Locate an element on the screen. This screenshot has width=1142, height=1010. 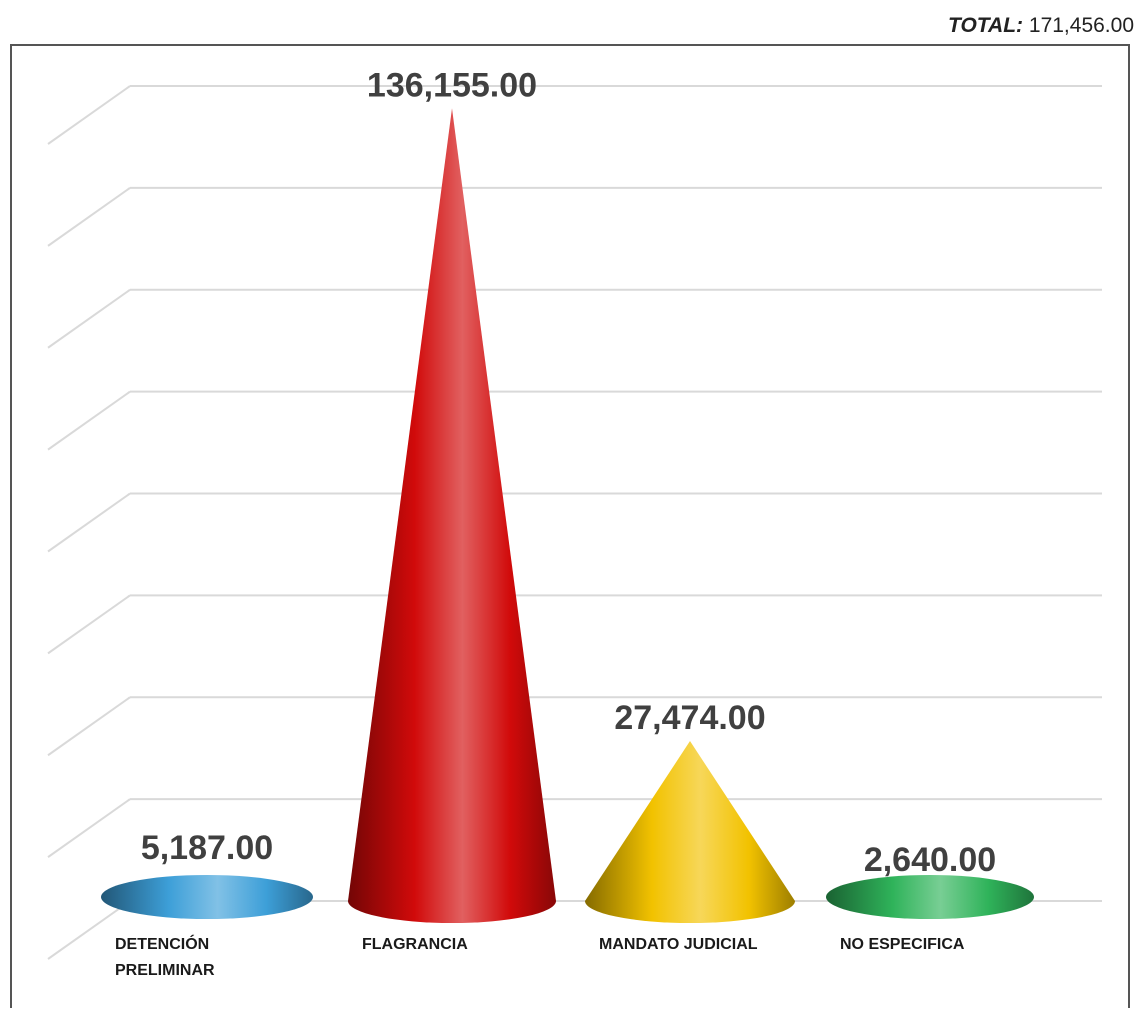
value-label: 27,474.00 is located at coordinates (689, 718).